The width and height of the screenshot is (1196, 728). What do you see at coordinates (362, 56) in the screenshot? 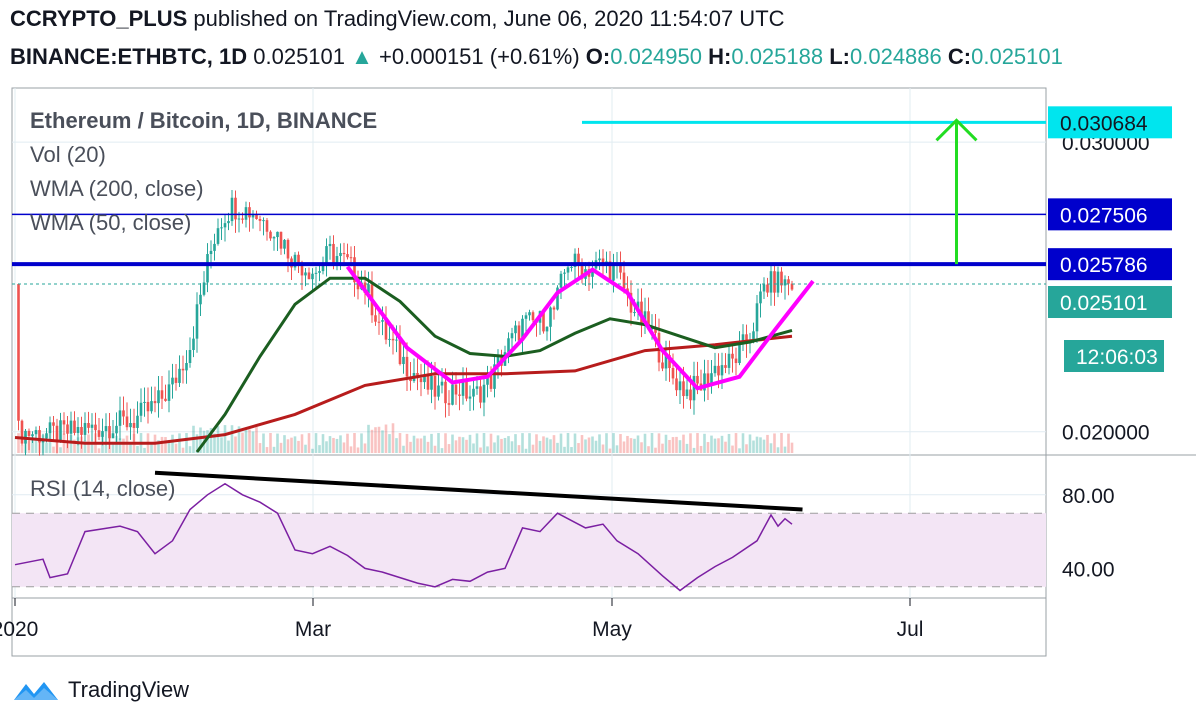
I see `up-triangle-icon: ▲` at bounding box center [362, 56].